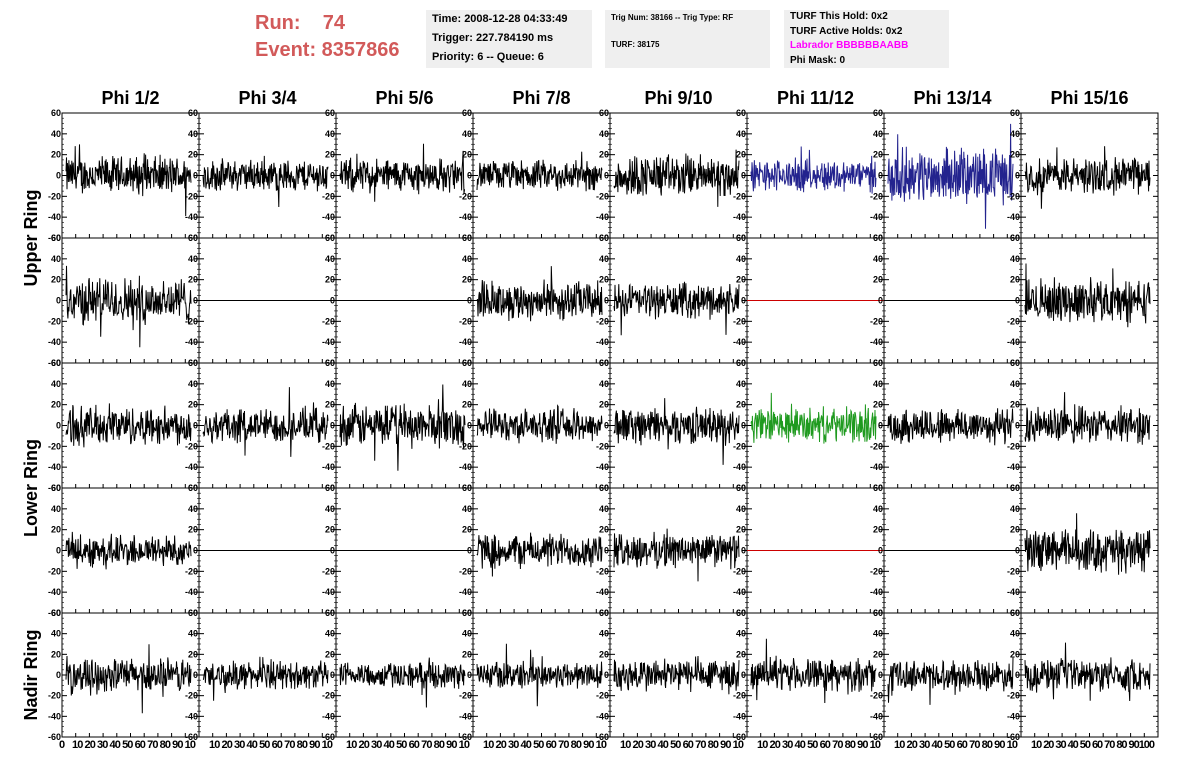 This screenshot has height=772, width=1196. I want to click on column-title: Phi 9/10, so click(678, 98).